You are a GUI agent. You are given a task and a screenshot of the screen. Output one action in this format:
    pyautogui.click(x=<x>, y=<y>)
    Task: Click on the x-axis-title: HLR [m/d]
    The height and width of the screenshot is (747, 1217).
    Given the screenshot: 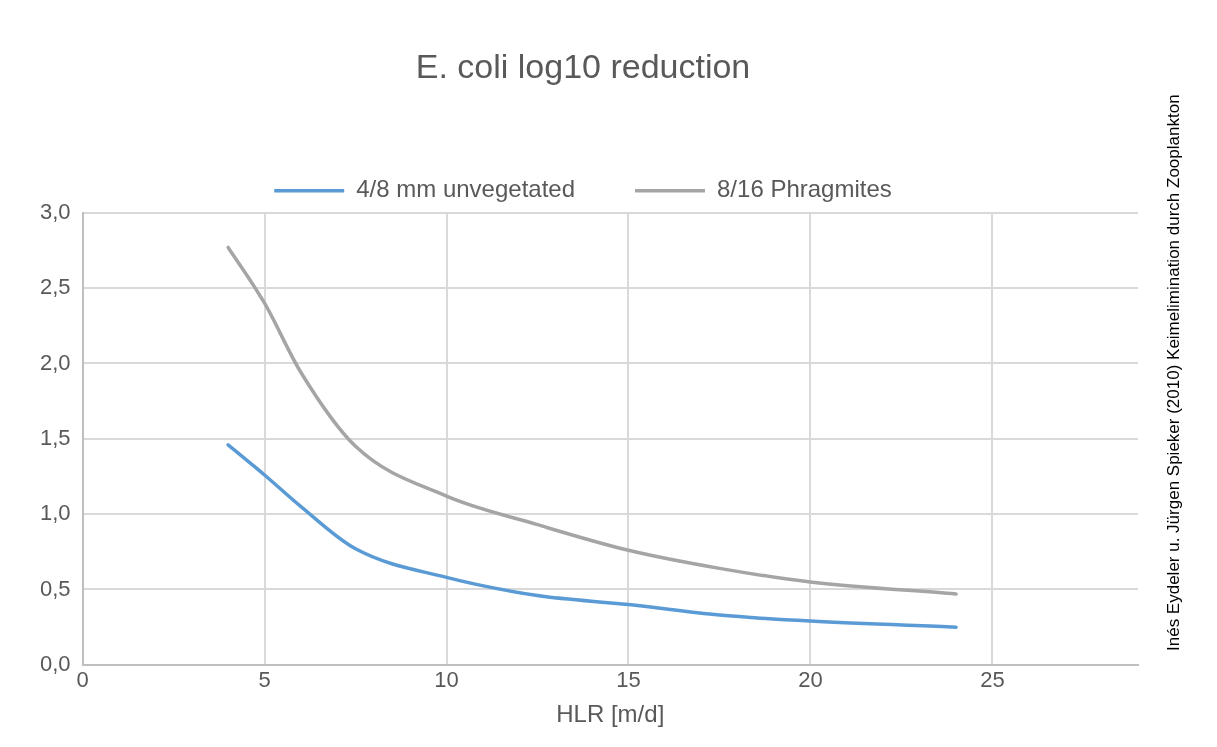 What is the action you would take?
    pyautogui.click(x=610, y=714)
    